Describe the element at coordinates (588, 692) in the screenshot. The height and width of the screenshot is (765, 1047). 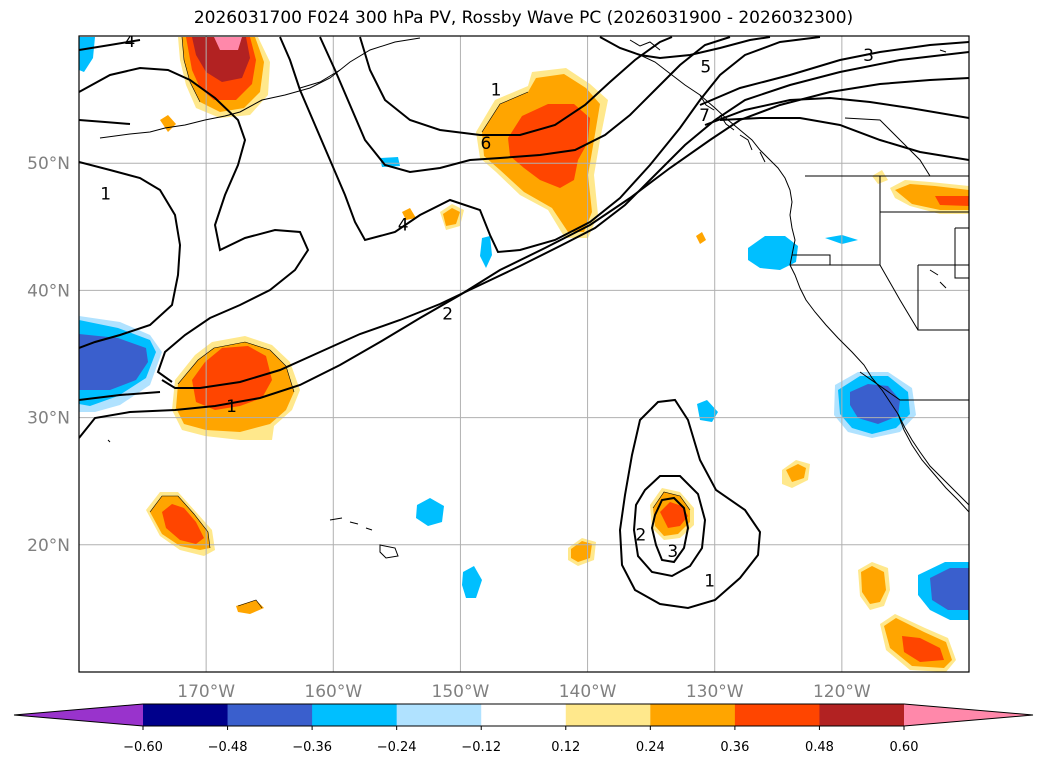
I see `longitude-label: 140°W` at that location.